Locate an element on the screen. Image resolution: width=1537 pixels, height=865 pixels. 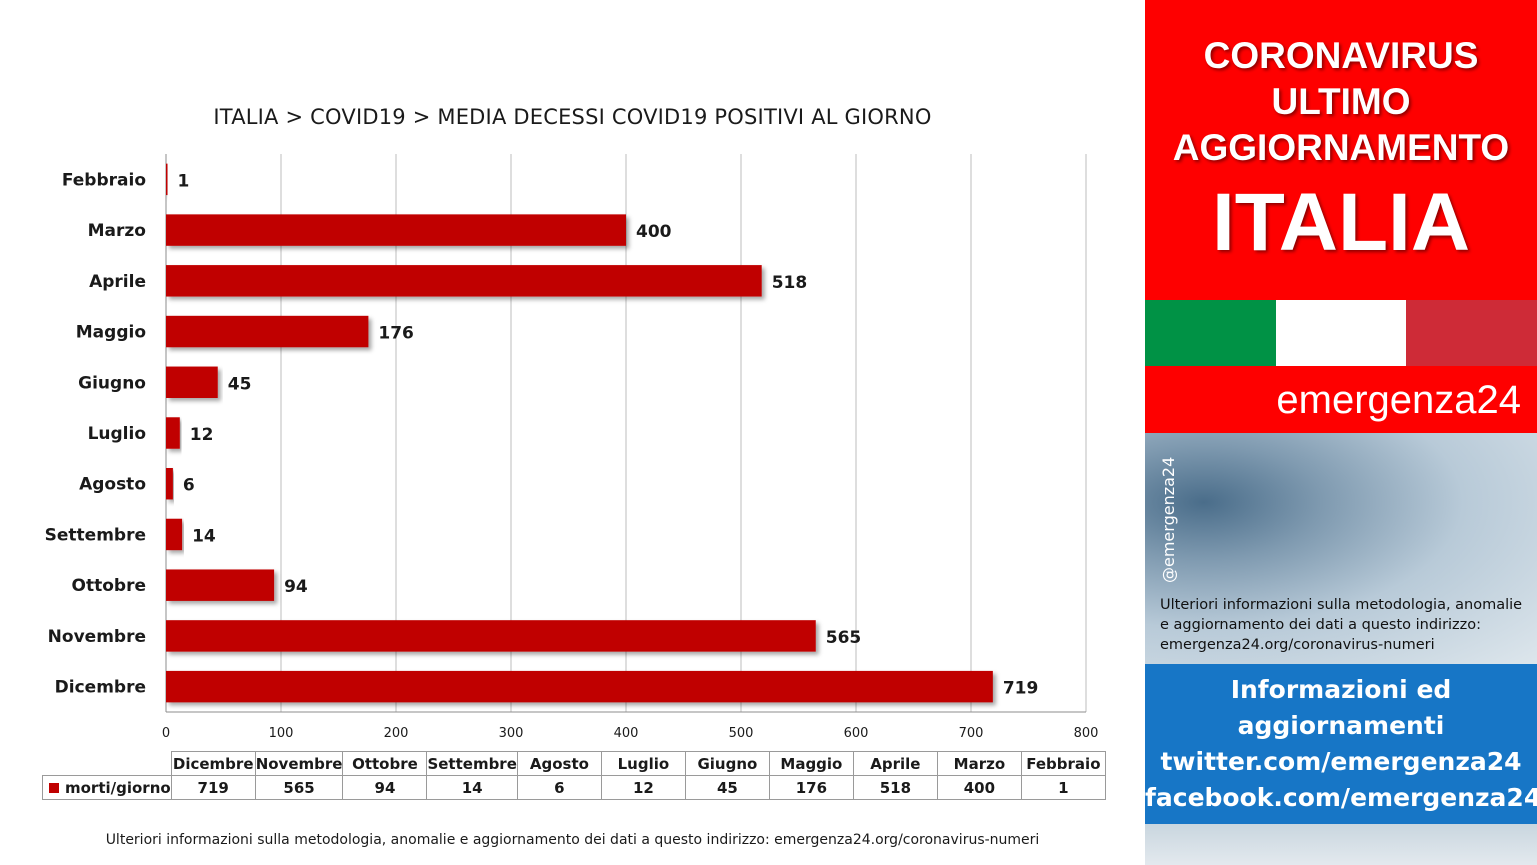
italian-flag-icon is located at coordinates (1341, 333).